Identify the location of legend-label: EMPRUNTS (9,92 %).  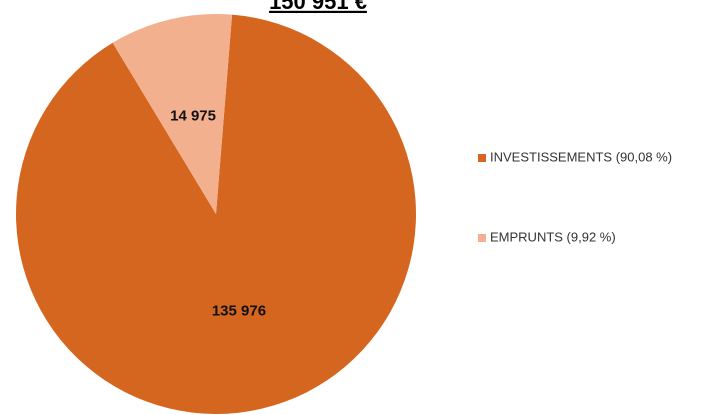
(553, 236).